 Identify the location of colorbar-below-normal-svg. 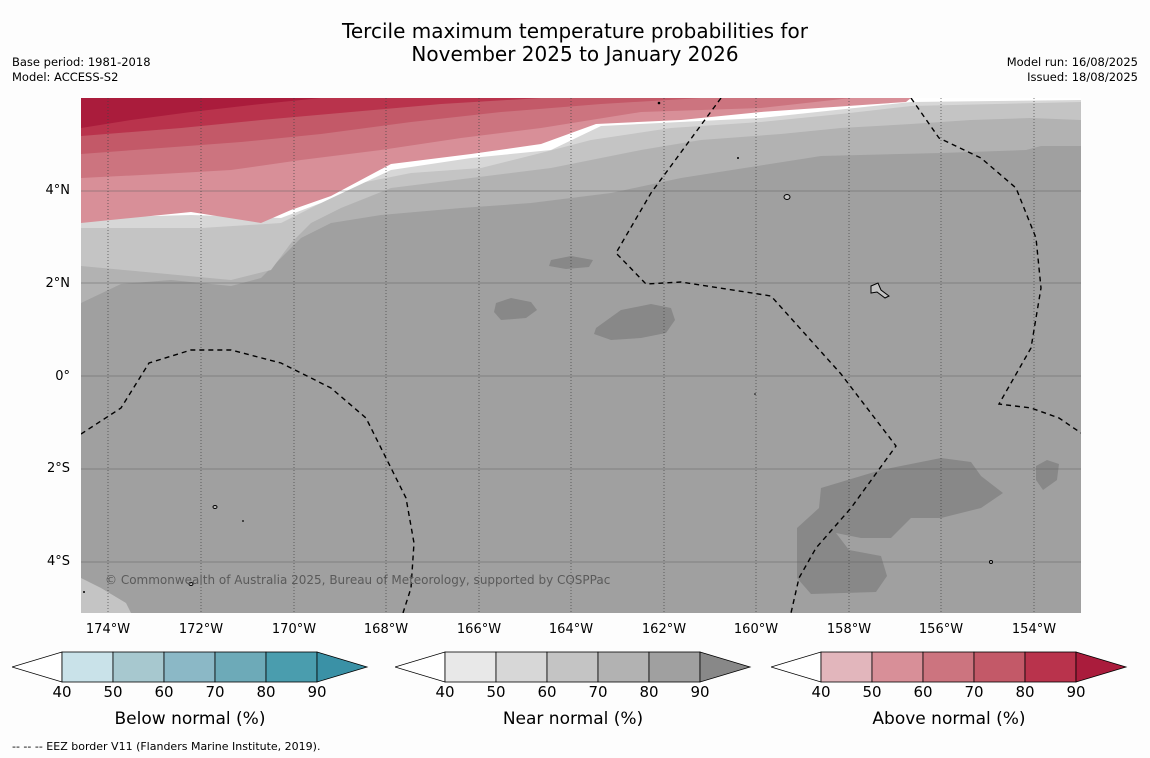
(189, 667).